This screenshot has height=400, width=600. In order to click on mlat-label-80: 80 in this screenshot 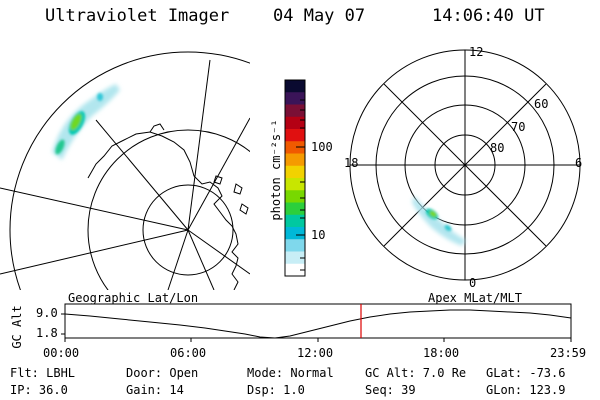, I will do `click(497, 148)`.